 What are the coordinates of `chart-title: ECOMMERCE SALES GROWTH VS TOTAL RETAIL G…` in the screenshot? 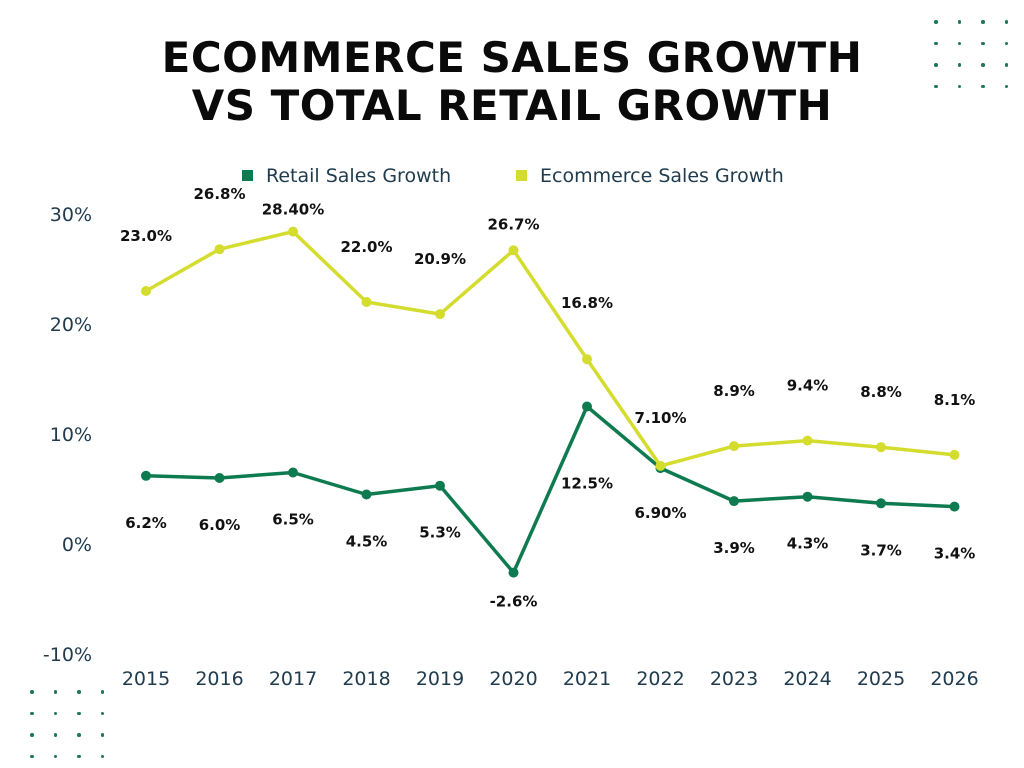 It's located at (512, 82).